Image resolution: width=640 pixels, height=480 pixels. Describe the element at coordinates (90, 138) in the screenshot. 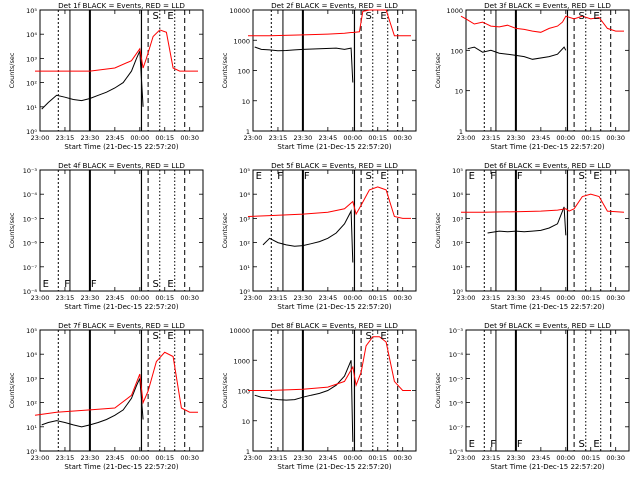

I see `x-tick-label: 23:30` at that location.